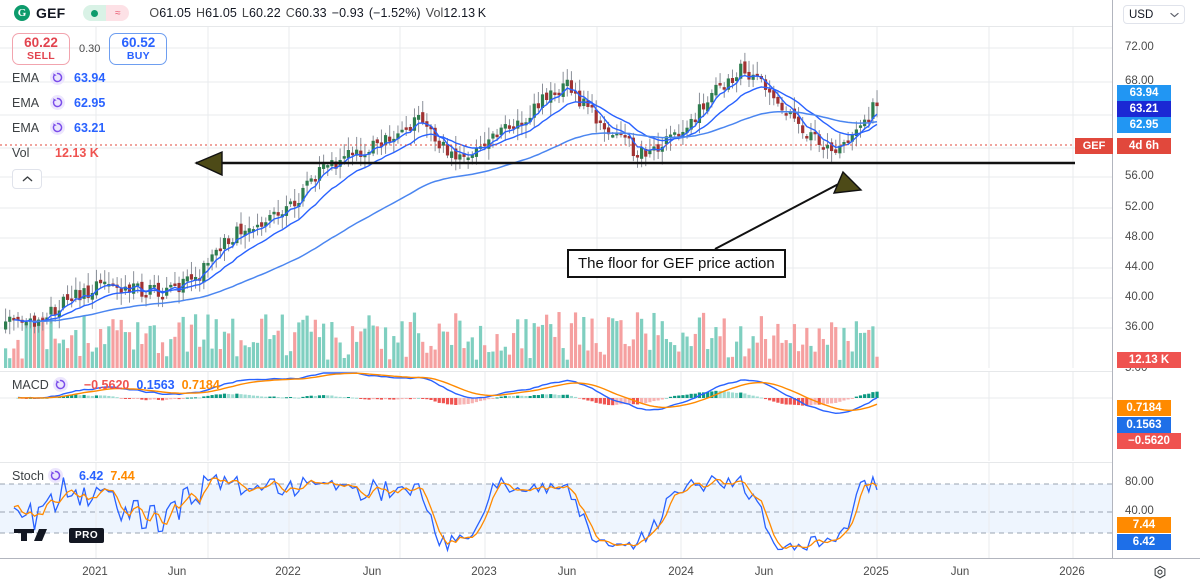  What do you see at coordinates (1139, 237) in the screenshot?
I see `price-tick-label: 48.00` at bounding box center [1139, 237].